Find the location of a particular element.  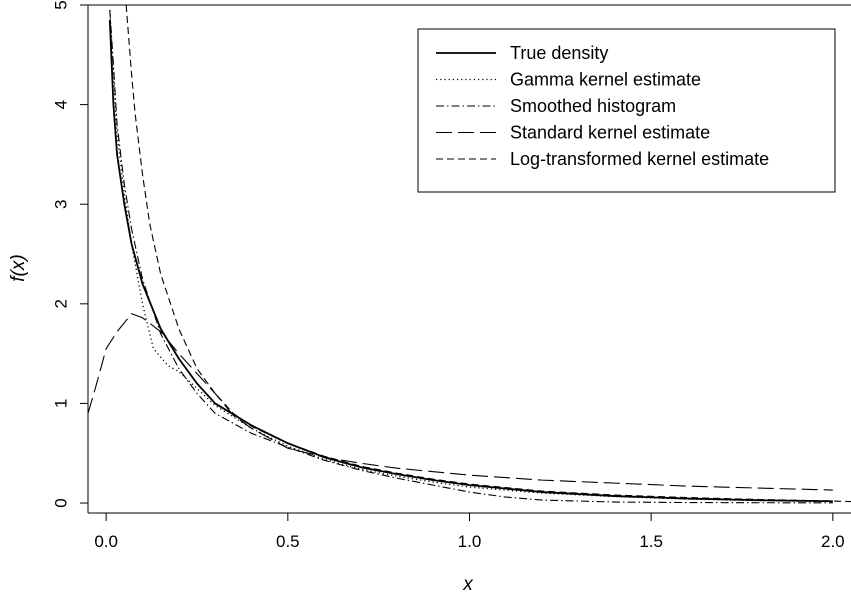

y-tick-label: 2 is located at coordinates (60, 303).